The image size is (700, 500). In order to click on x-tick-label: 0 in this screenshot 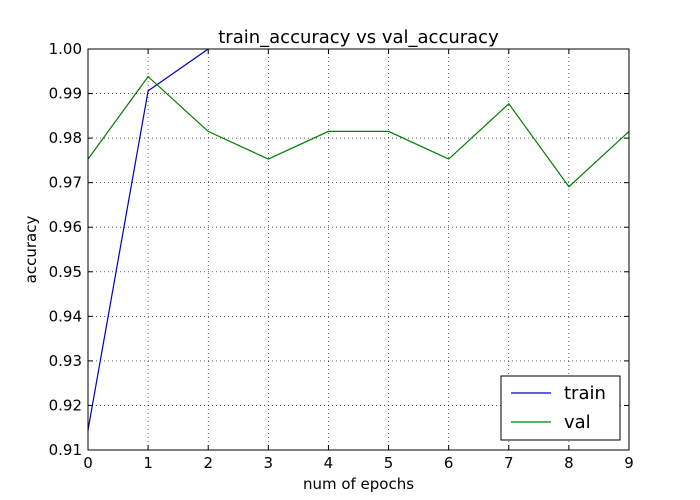, I will do `click(88, 463)`.